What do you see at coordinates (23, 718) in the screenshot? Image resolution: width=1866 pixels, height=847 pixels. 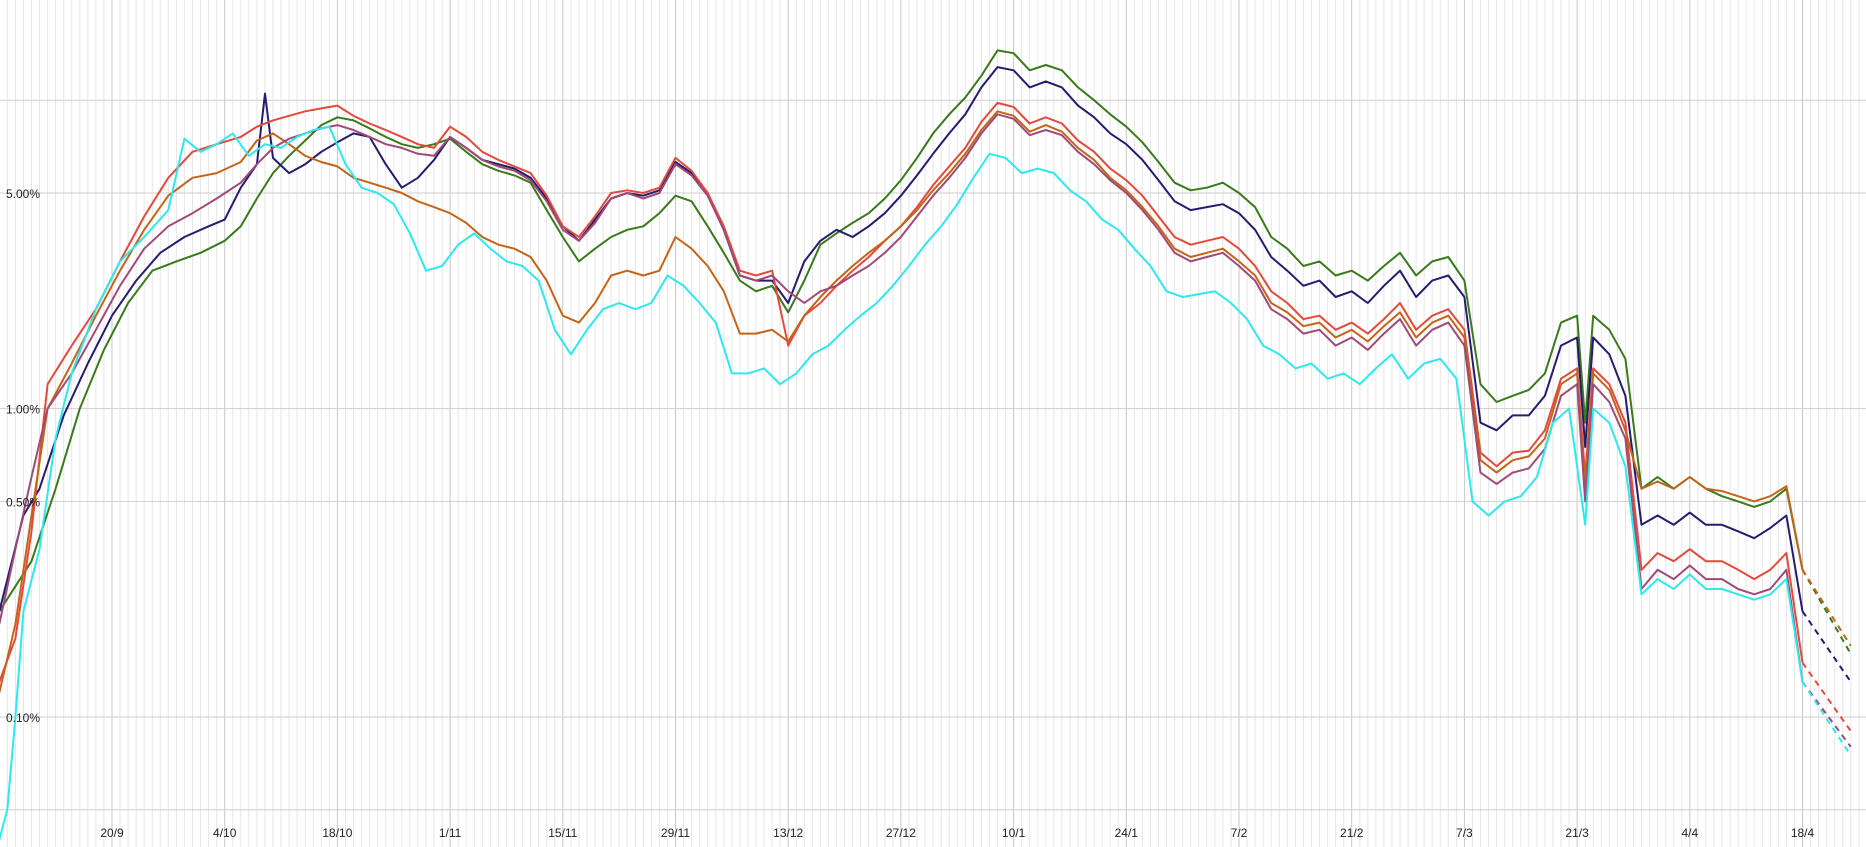 I see `y-tick-label: 0.10%` at bounding box center [23, 718].